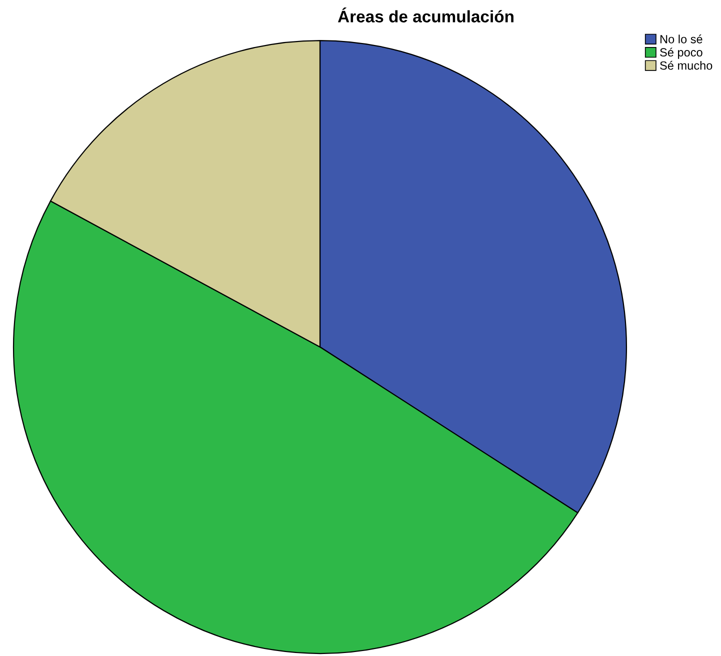  Describe the element at coordinates (681, 39) in the screenshot. I see `legend-label: No lo sé` at that location.